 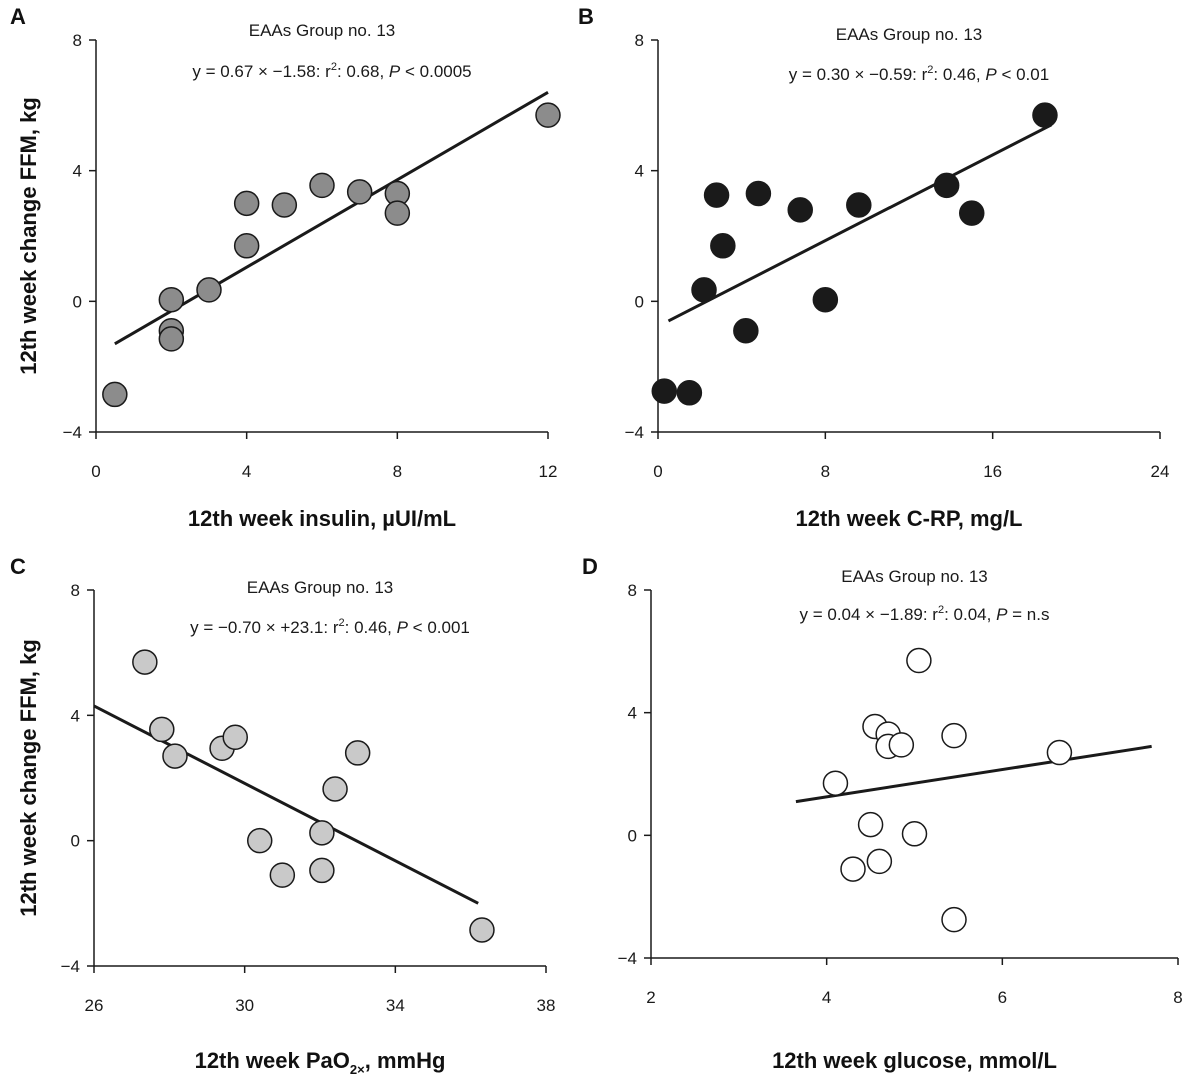 I want to click on x-axis-title: 12th week PaO2×, mmHg, so click(x=320, y=1062).